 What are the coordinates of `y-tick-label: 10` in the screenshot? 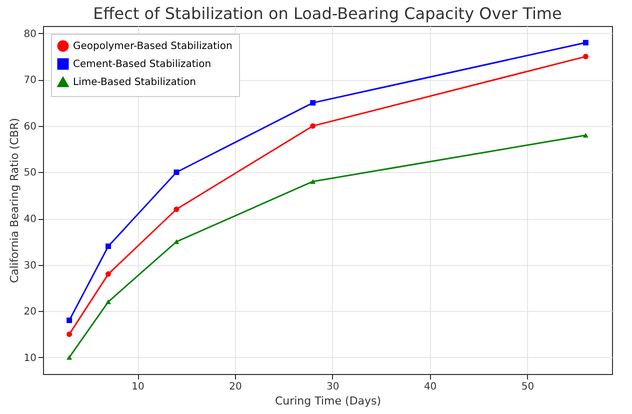 It's located at (30, 358).